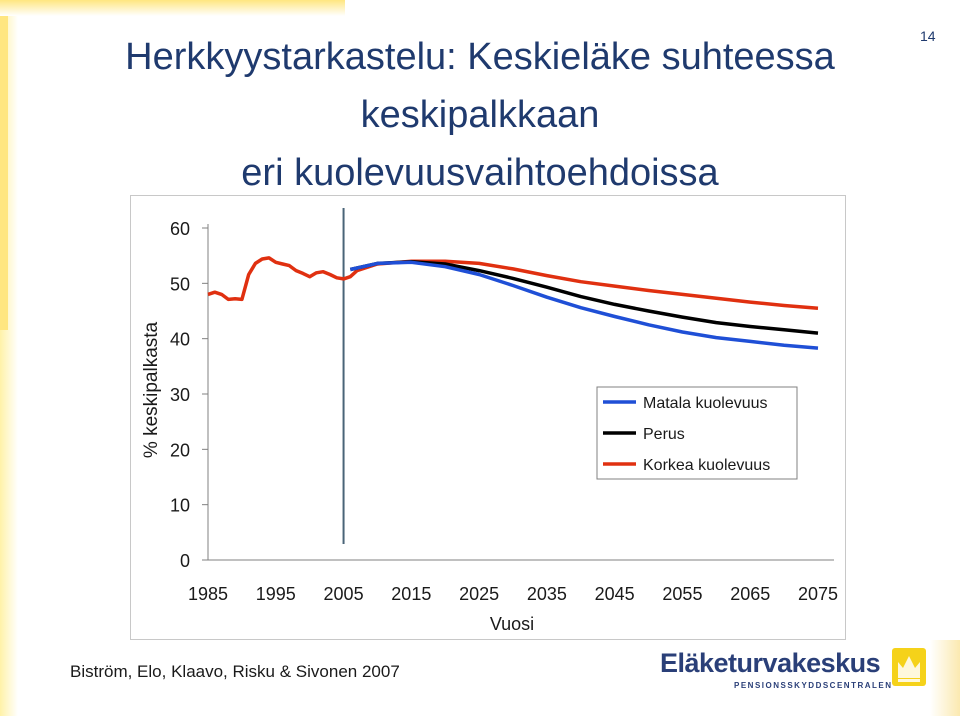 This screenshot has height=716, width=960. What do you see at coordinates (750, 594) in the screenshot?
I see `x-tick-label: 2065` at bounding box center [750, 594].